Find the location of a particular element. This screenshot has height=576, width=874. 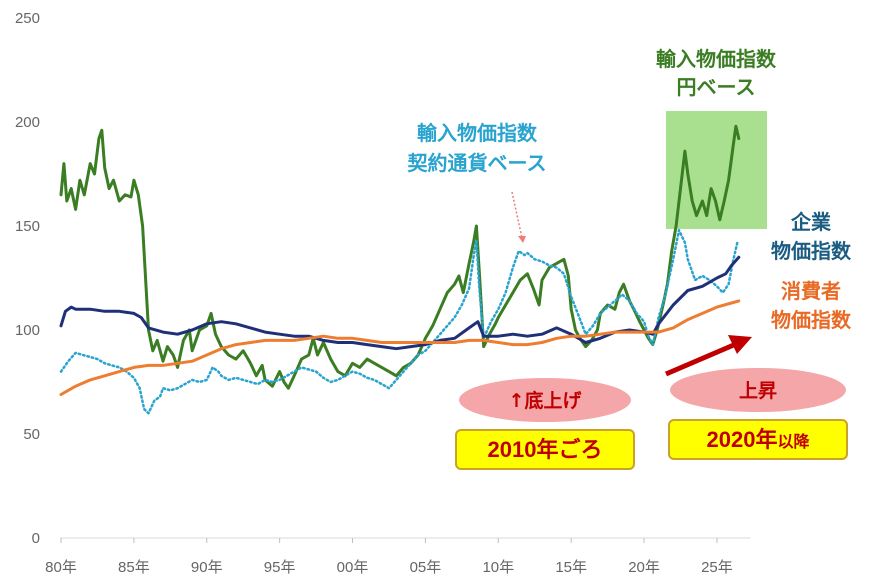

x-tick-label: 05年 is located at coordinates (426, 567).